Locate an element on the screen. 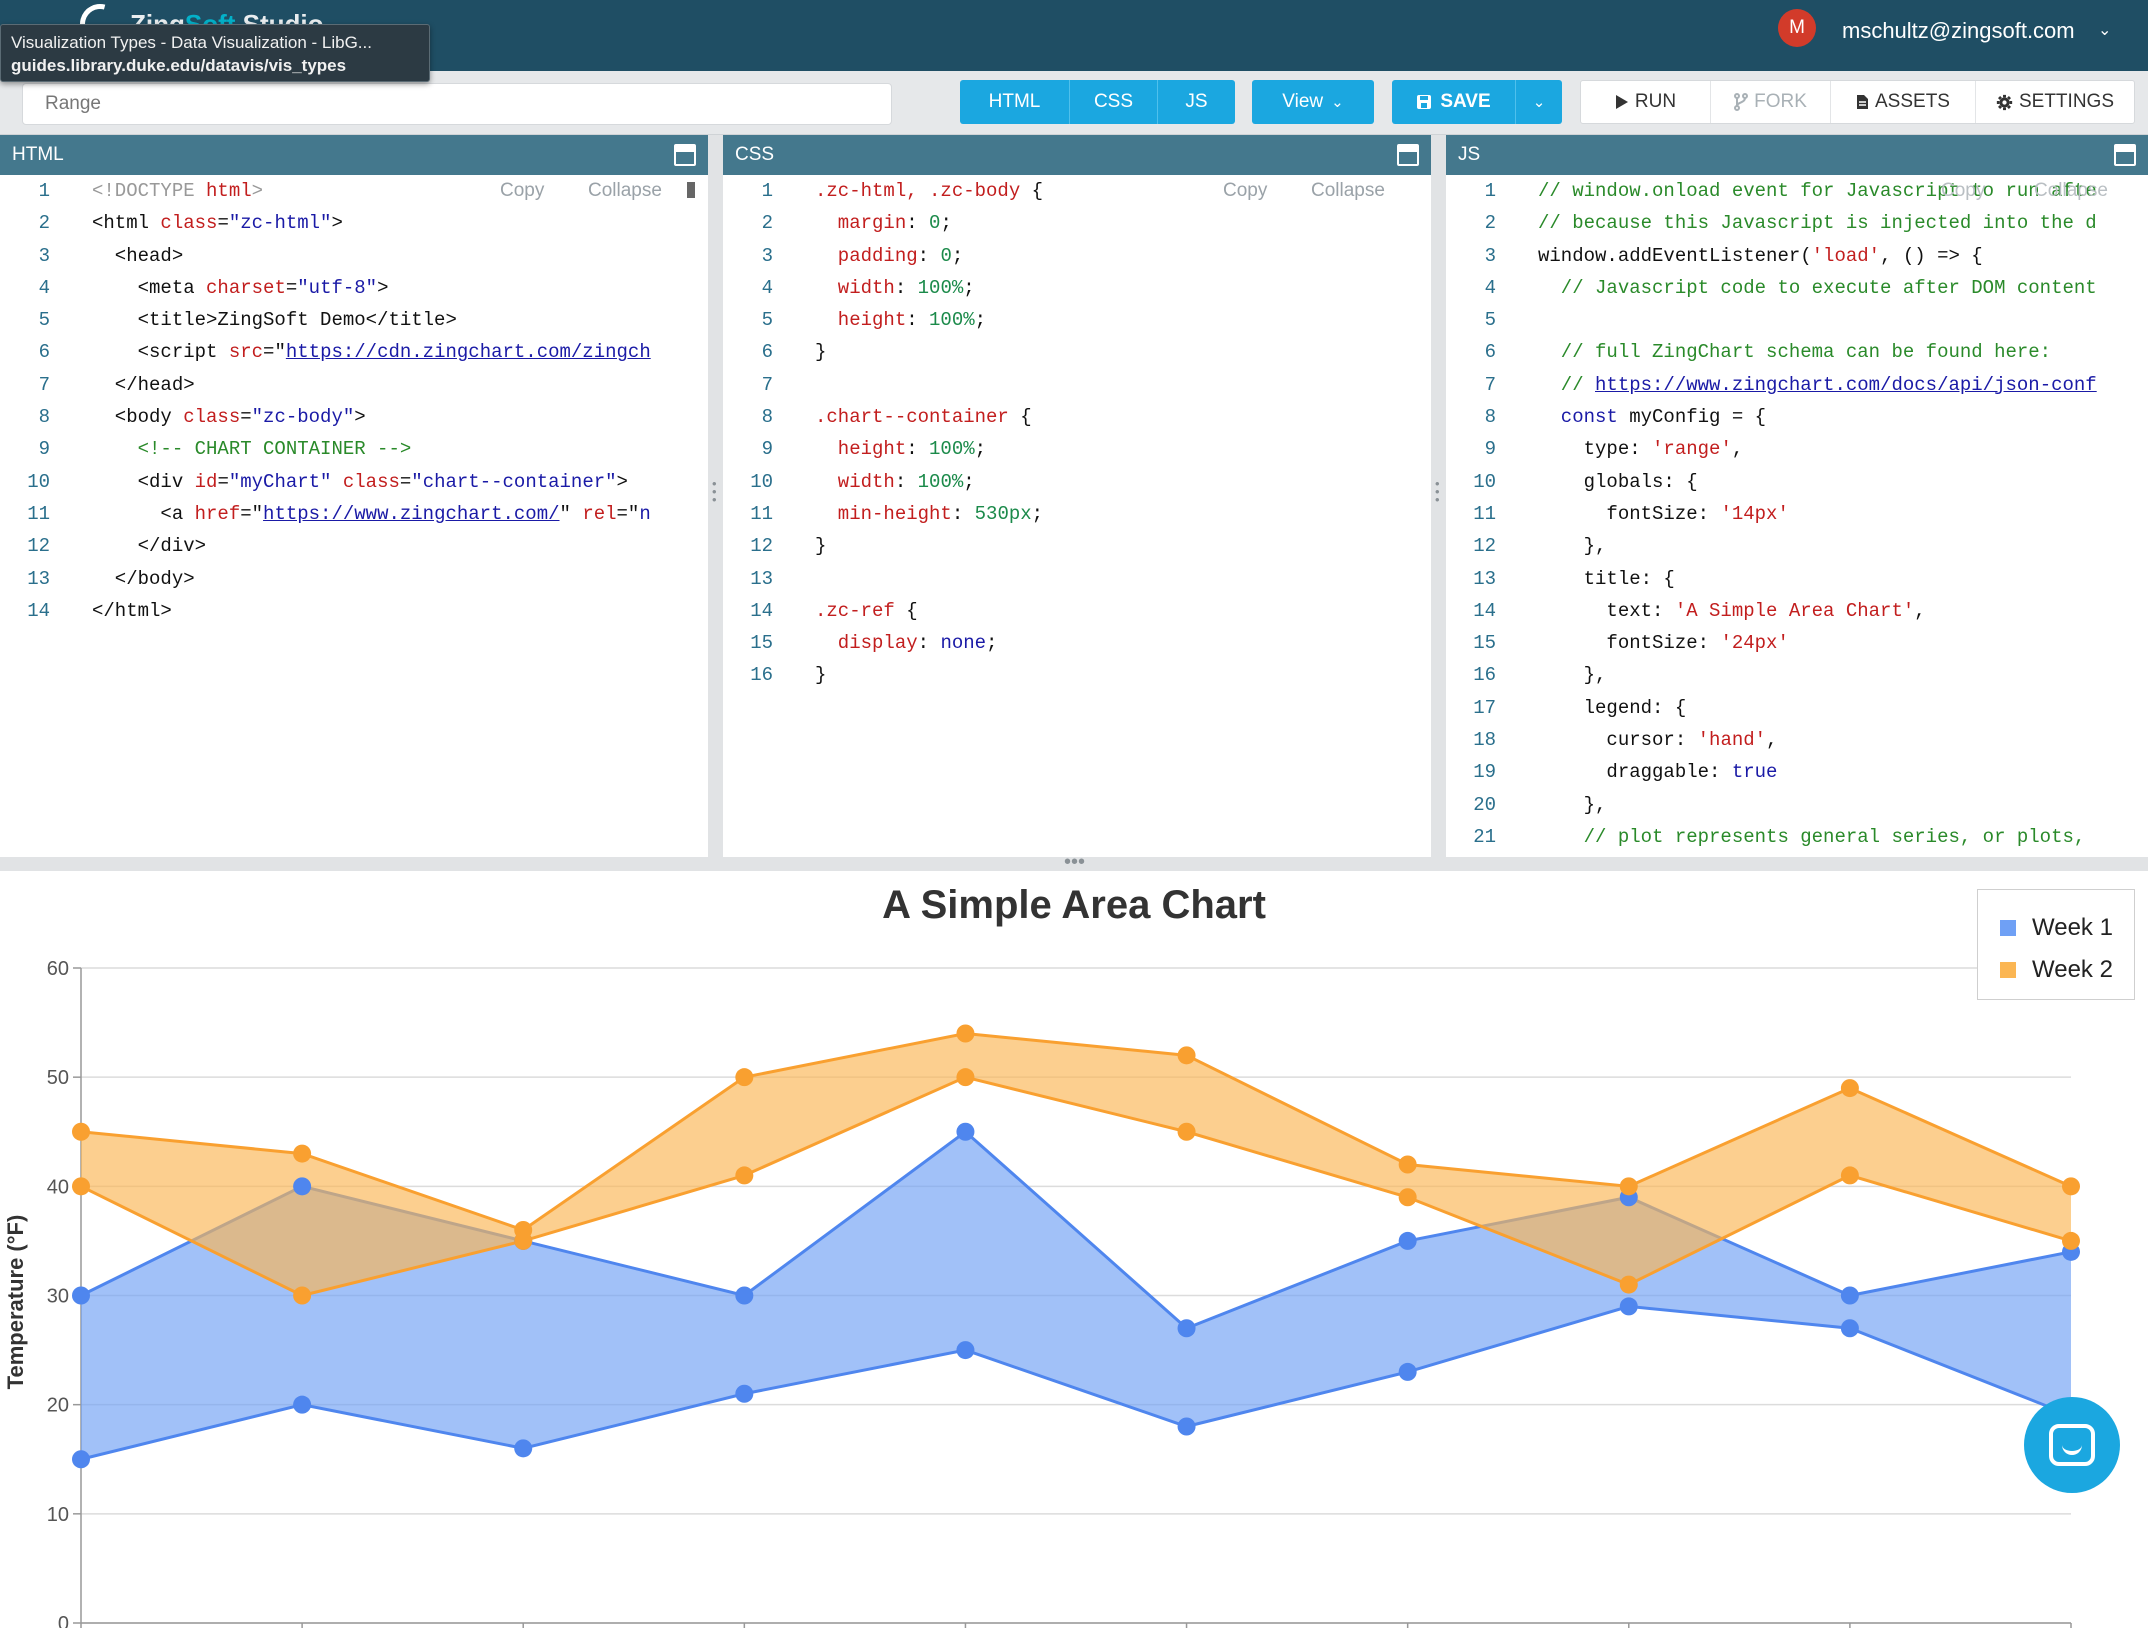 The height and width of the screenshot is (1628, 2148). code-line: 6} is located at coordinates (1077, 352).